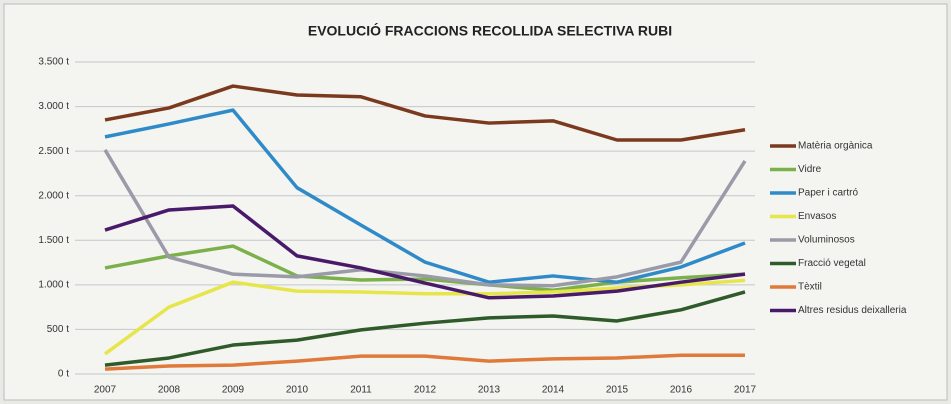  What do you see at coordinates (617, 390) in the screenshot?
I see `x-tick-label: 2015` at bounding box center [617, 390].